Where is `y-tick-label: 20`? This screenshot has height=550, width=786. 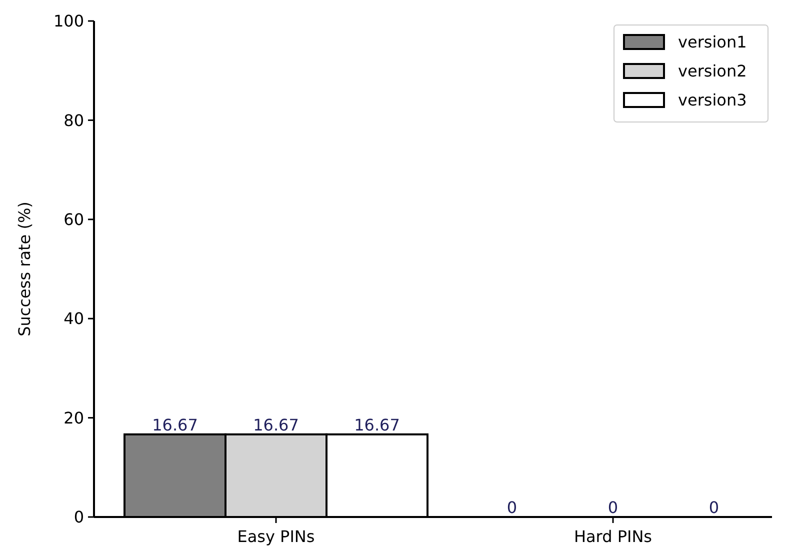 y-tick-label: 20 is located at coordinates (74, 418).